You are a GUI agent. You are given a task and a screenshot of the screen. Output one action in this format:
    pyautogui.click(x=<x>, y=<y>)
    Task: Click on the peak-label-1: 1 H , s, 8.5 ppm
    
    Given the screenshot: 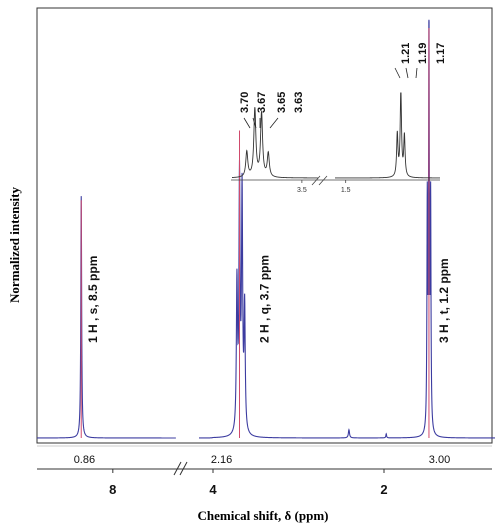 What is the action you would take?
    pyautogui.click(x=93, y=299)
    